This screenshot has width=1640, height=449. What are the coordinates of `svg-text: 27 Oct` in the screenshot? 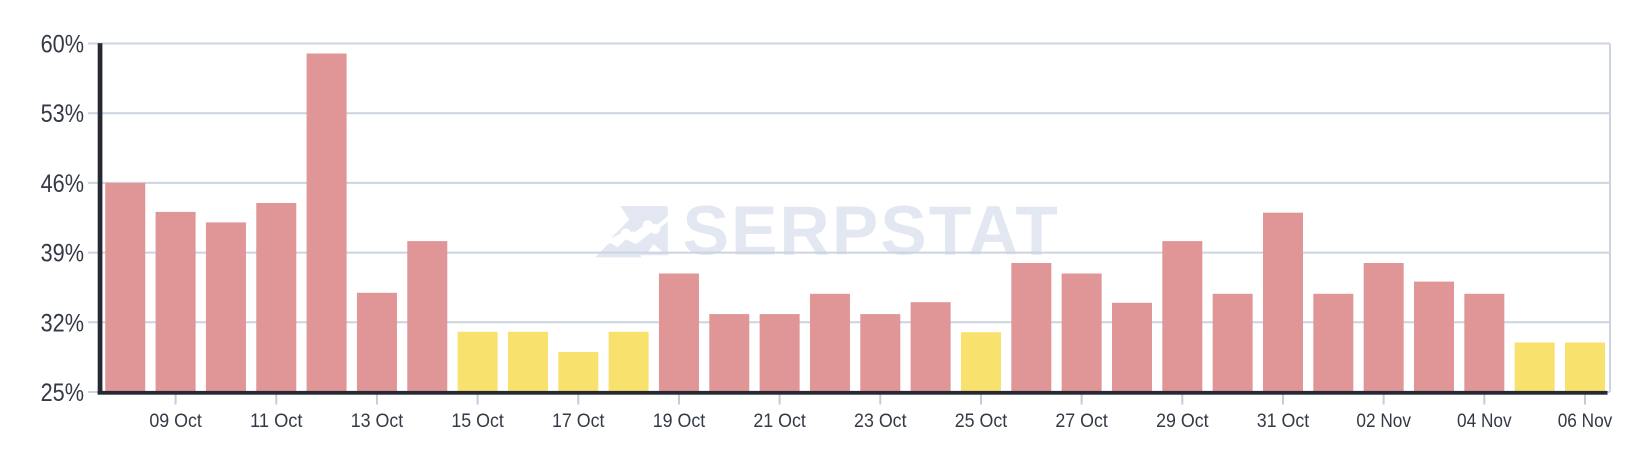 It's located at (1081, 421).